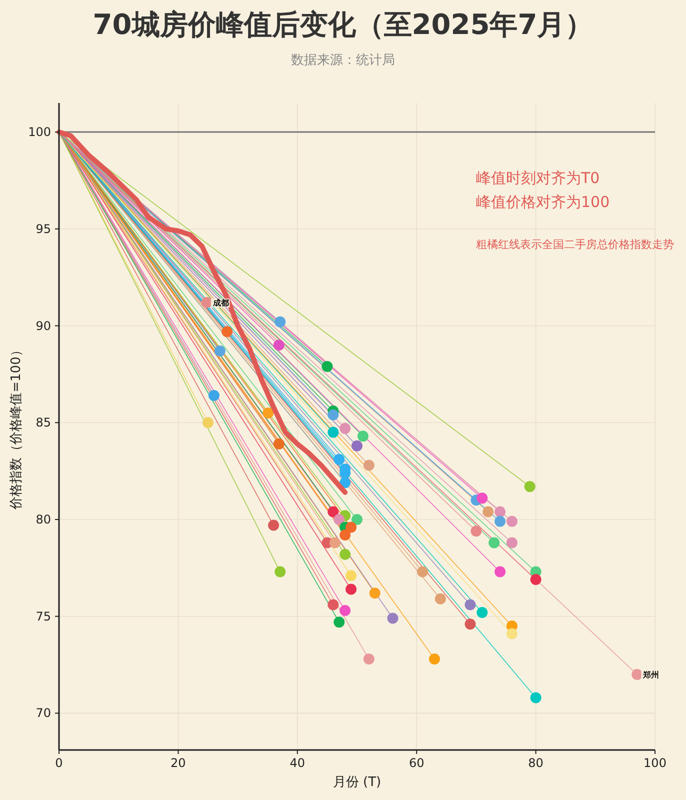  I want to click on y-axis-title: 价格指数（价格峰值=100）, so click(16, 427).